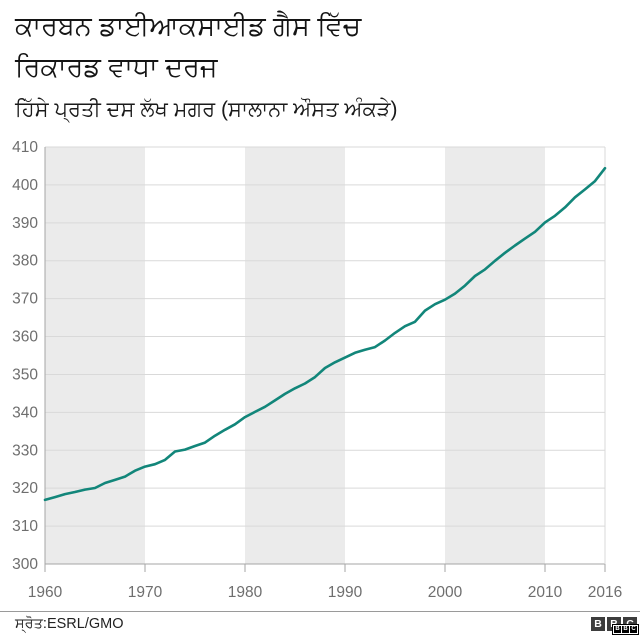 The image size is (640, 640). Describe the element at coordinates (25, 564) in the screenshot. I see `y-tick-label: 300` at that location.